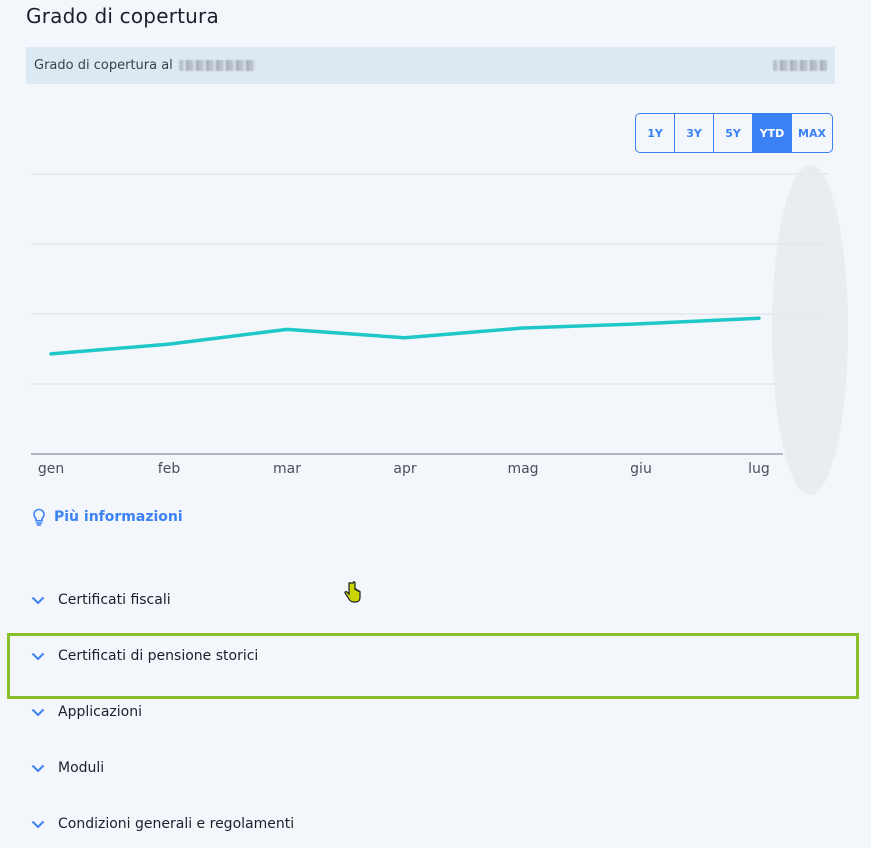 The height and width of the screenshot is (848, 871). What do you see at coordinates (522, 469) in the screenshot?
I see `x-tick-label: mag` at bounding box center [522, 469].